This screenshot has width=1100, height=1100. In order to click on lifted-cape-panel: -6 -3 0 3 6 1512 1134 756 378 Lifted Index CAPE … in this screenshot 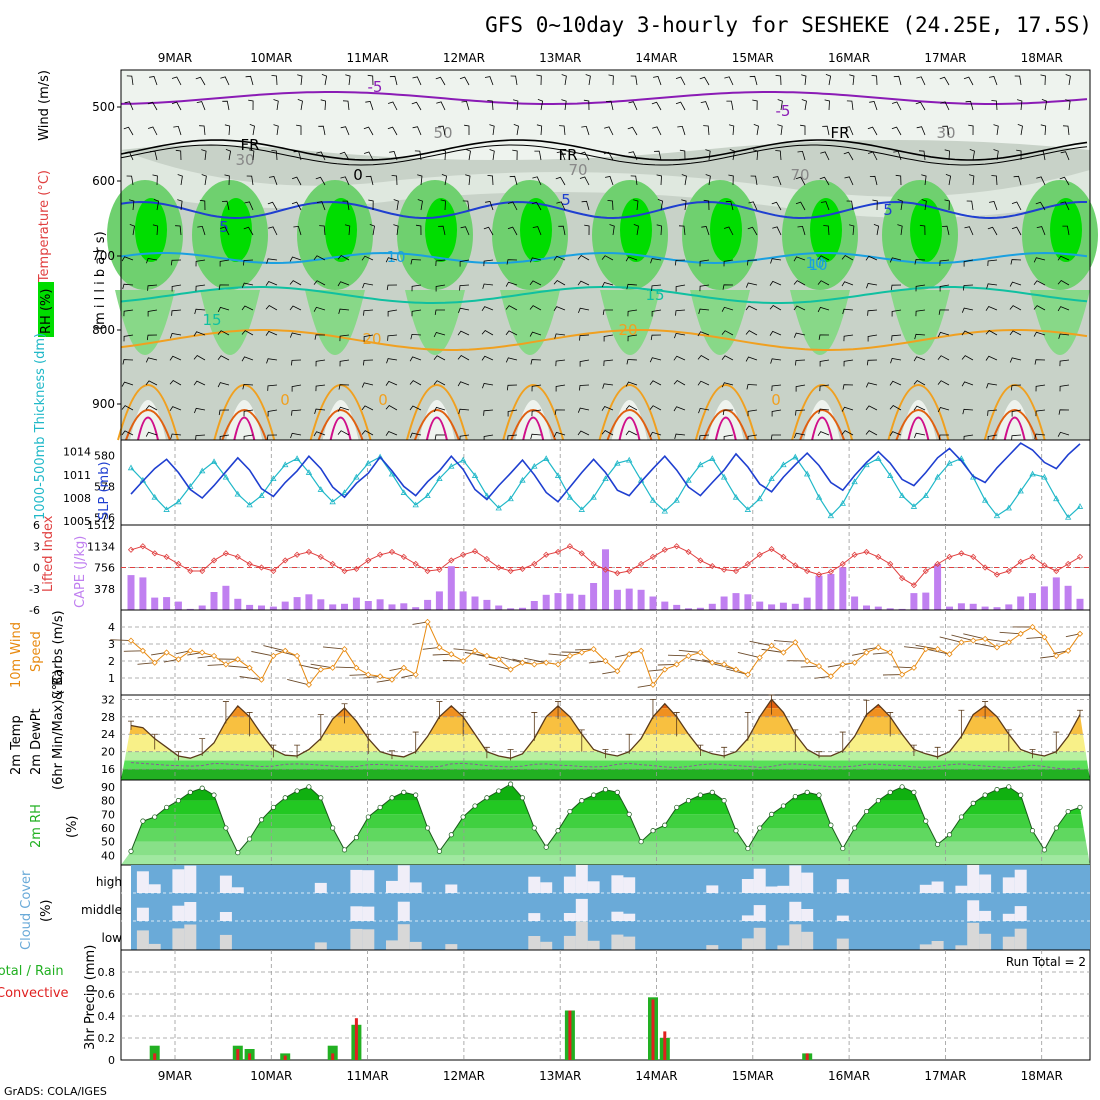, I will do `click(560, 566)`.